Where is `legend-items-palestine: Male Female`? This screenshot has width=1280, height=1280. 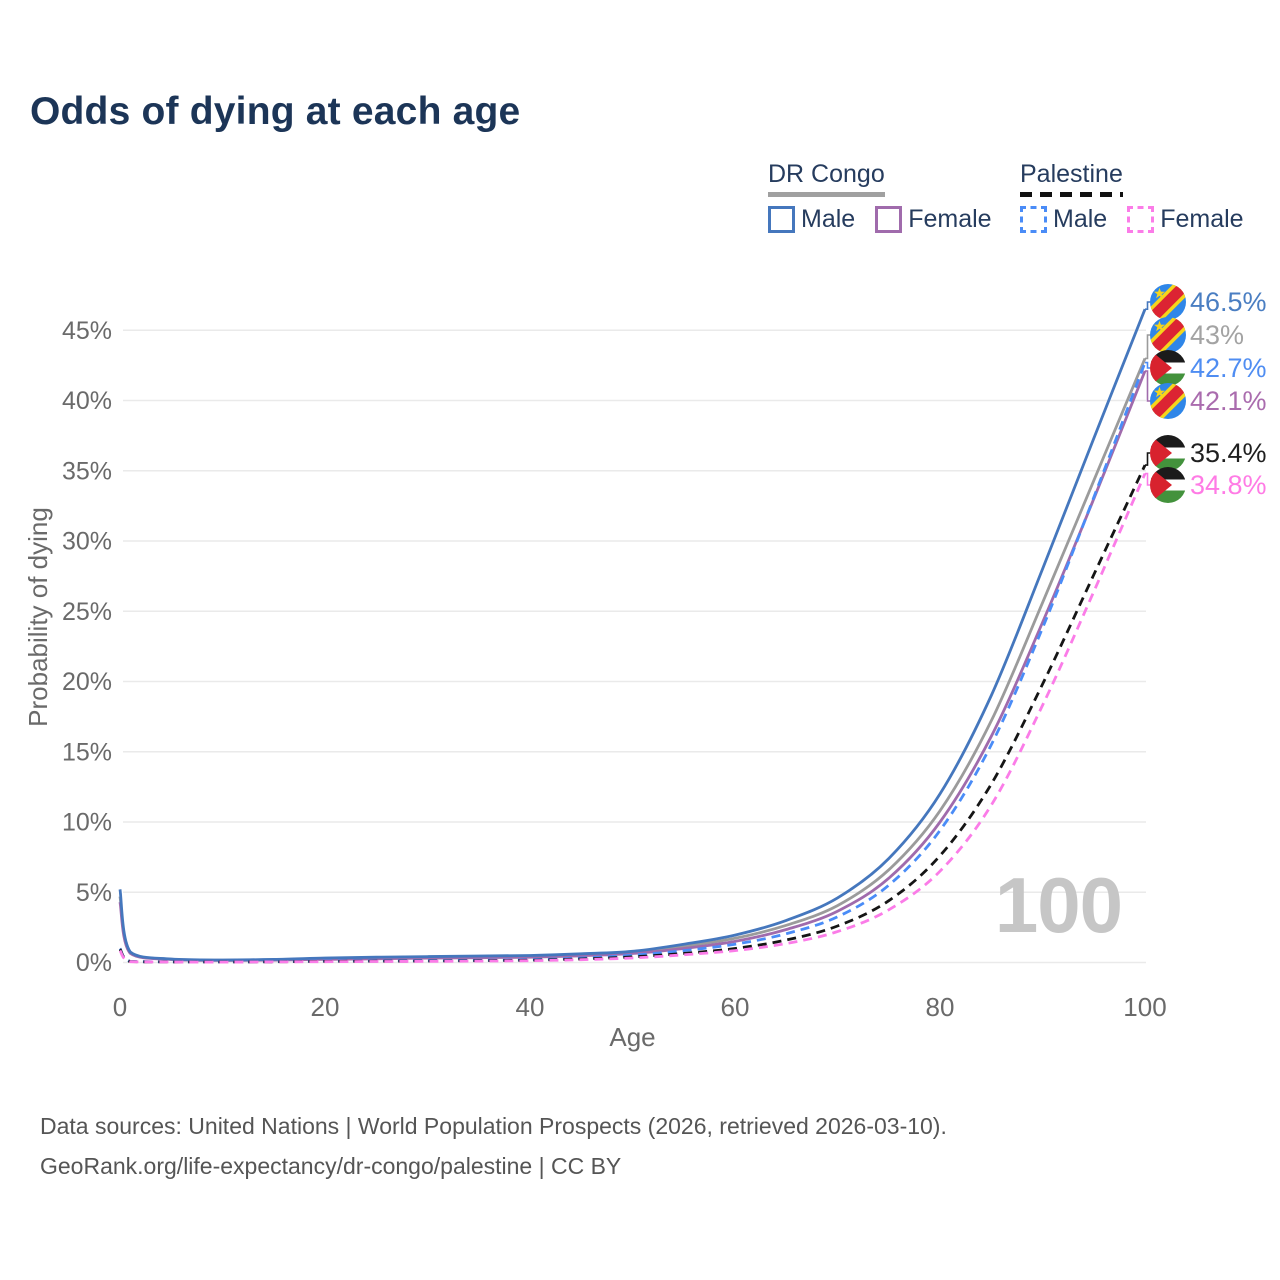 legend-items-palestine: Male Female is located at coordinates (1132, 219).